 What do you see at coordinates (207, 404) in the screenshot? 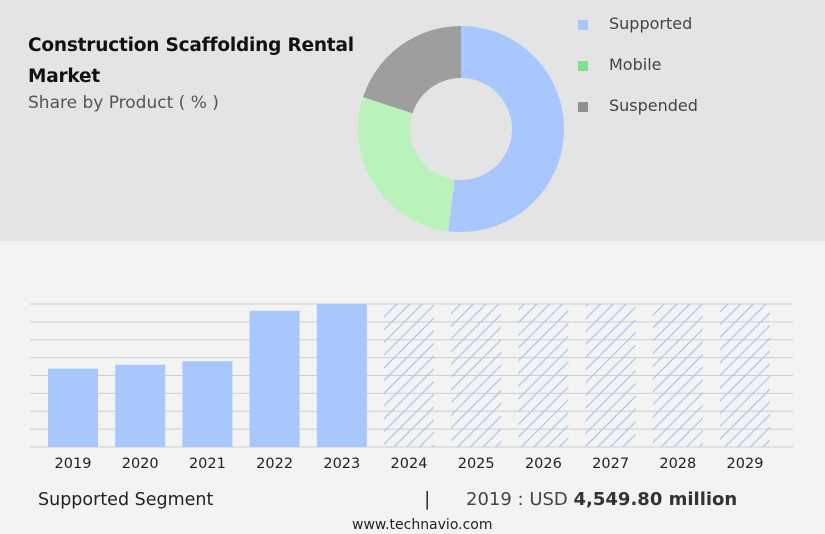
I see `bar-2021` at bounding box center [207, 404].